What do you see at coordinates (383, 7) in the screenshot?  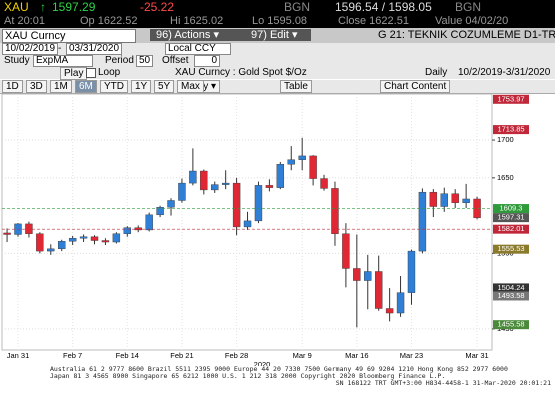 I see `bid-ask: 1596.54 / 1598.05` at bounding box center [383, 7].